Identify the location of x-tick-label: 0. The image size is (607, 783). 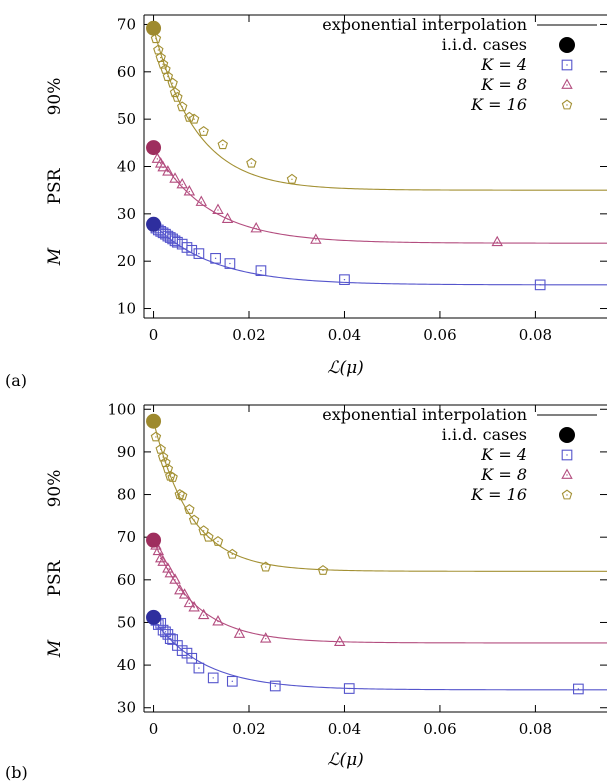
(154, 729).